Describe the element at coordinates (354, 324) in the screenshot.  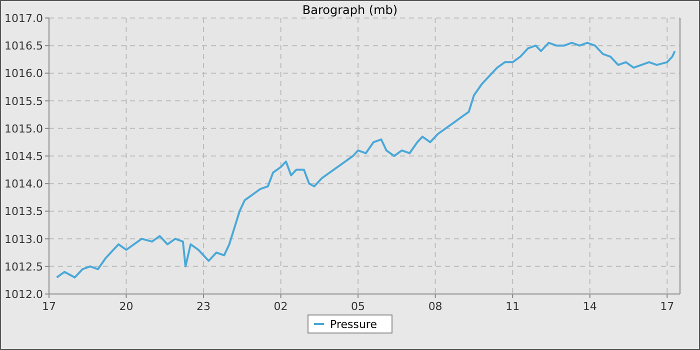
I see `legend-label: Pressure` at that location.